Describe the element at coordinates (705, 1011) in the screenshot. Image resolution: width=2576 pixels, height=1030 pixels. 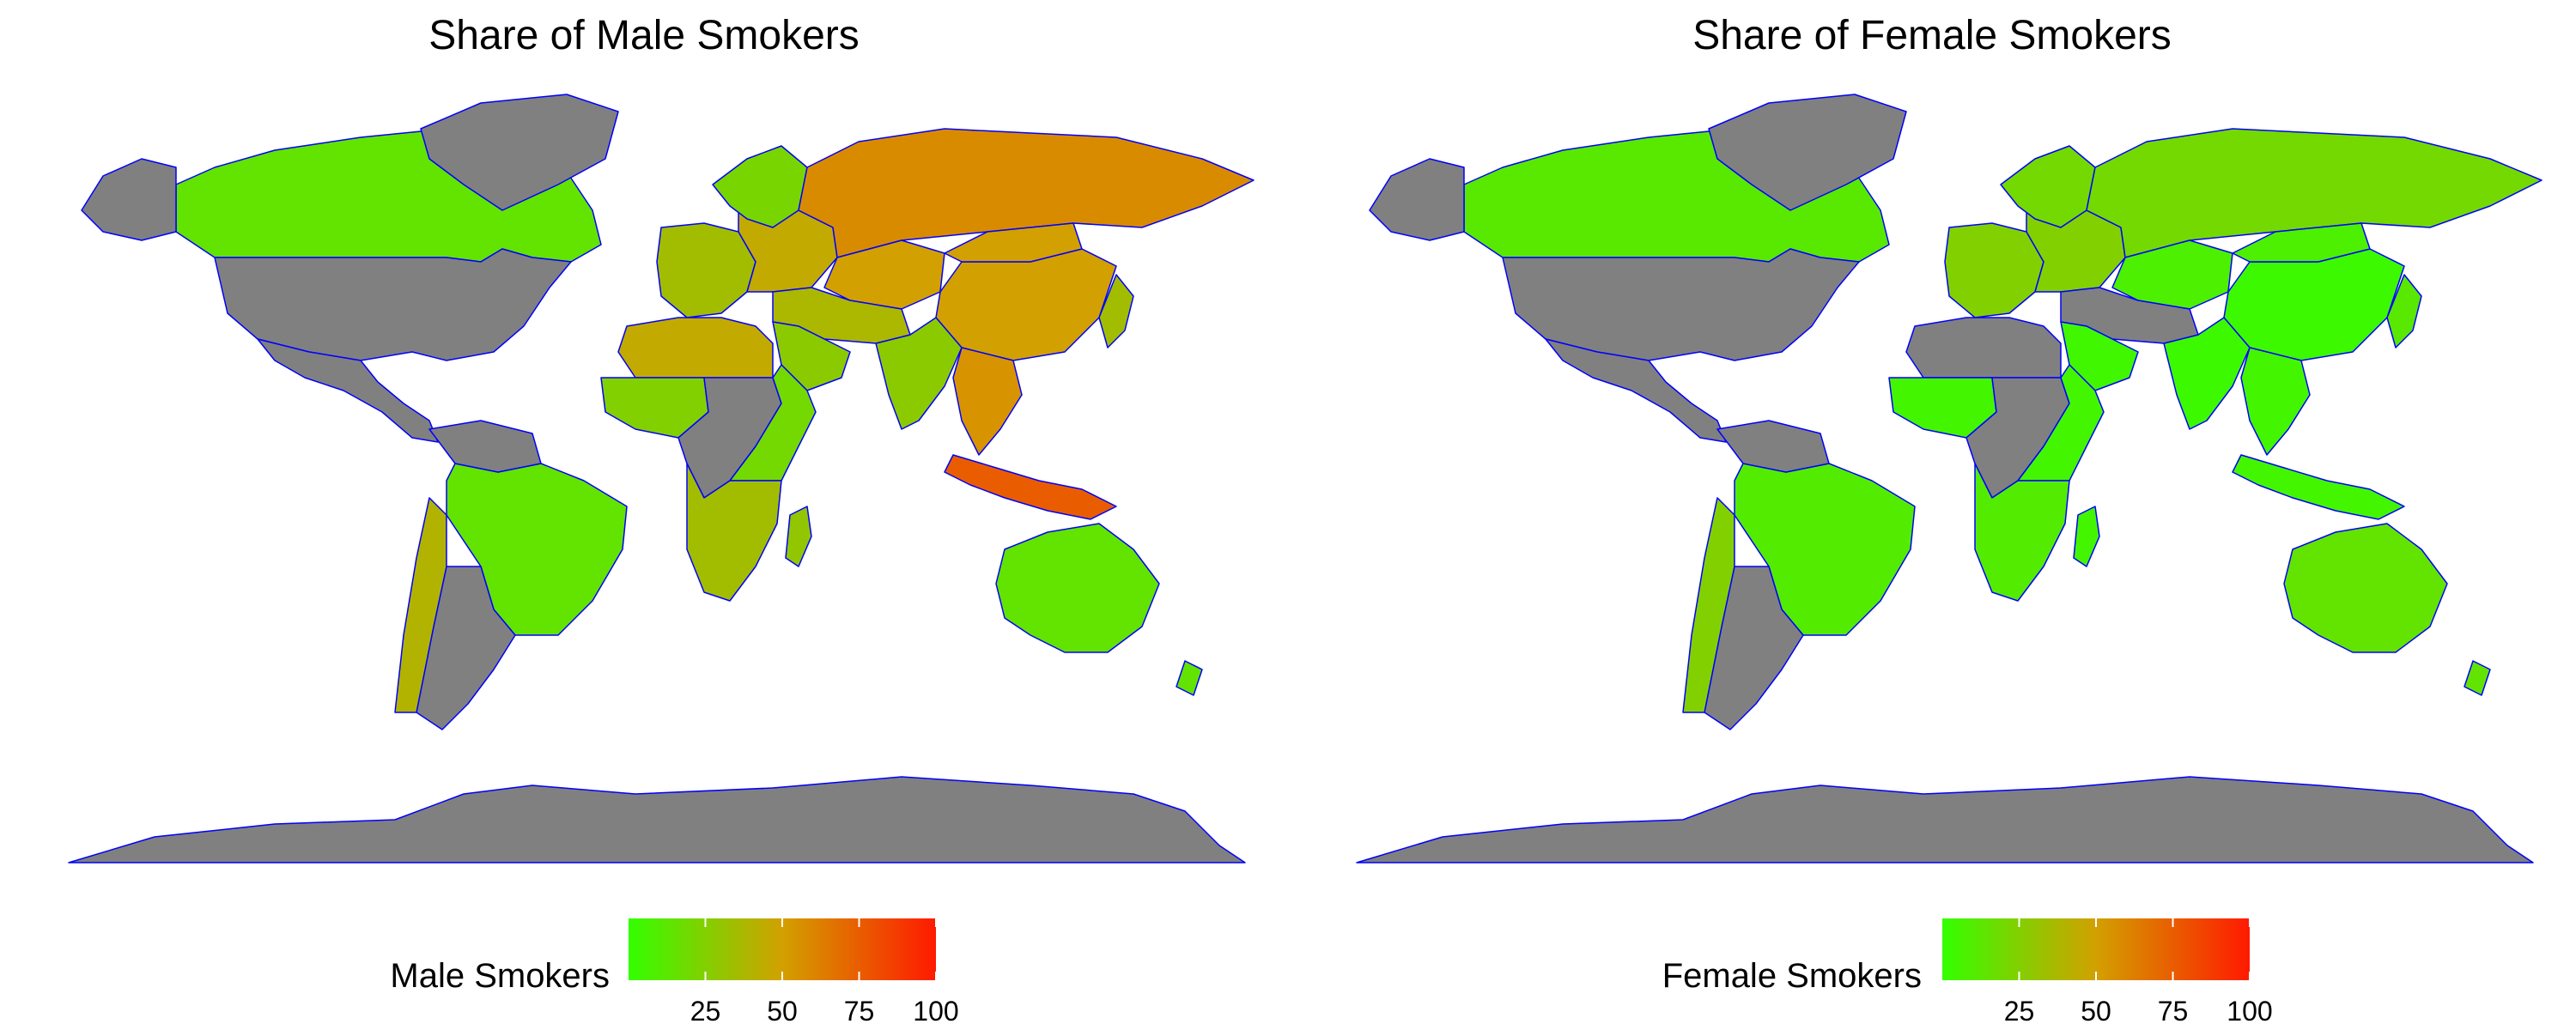
I see `male-legend-tick: 25` at that location.